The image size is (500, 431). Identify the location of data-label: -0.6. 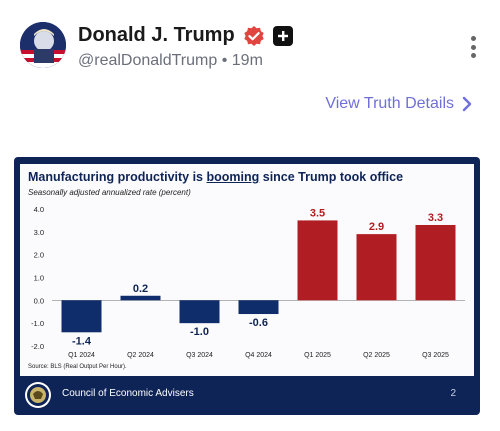
(258, 323).